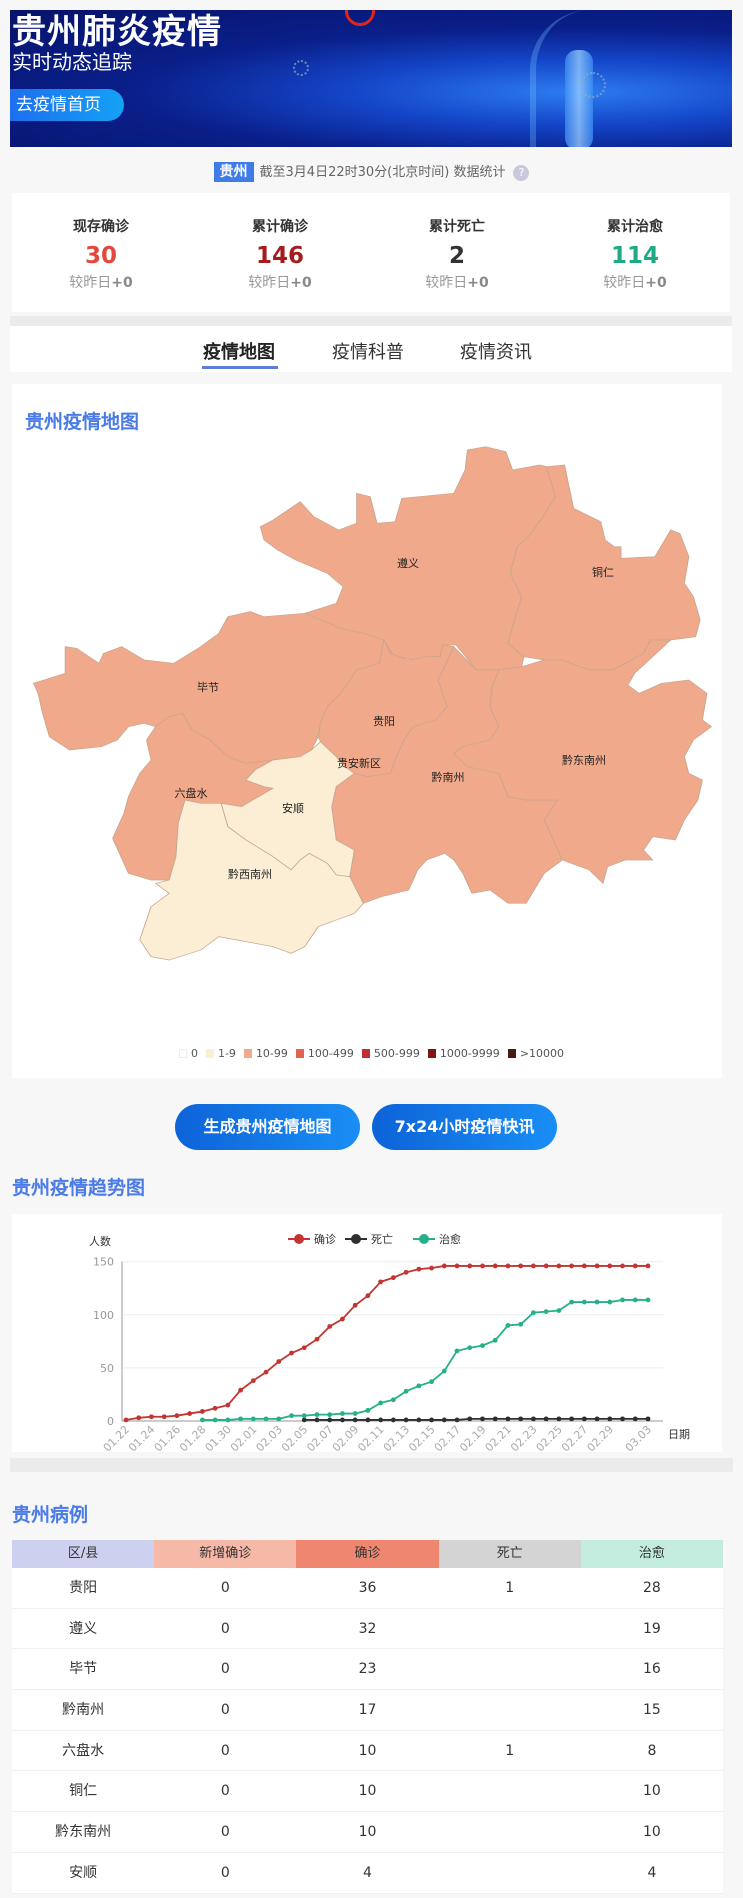 This screenshot has width=743, height=1898. Describe the element at coordinates (390, 1053) in the screenshot. I see `legend-item: 500-999` at that location.